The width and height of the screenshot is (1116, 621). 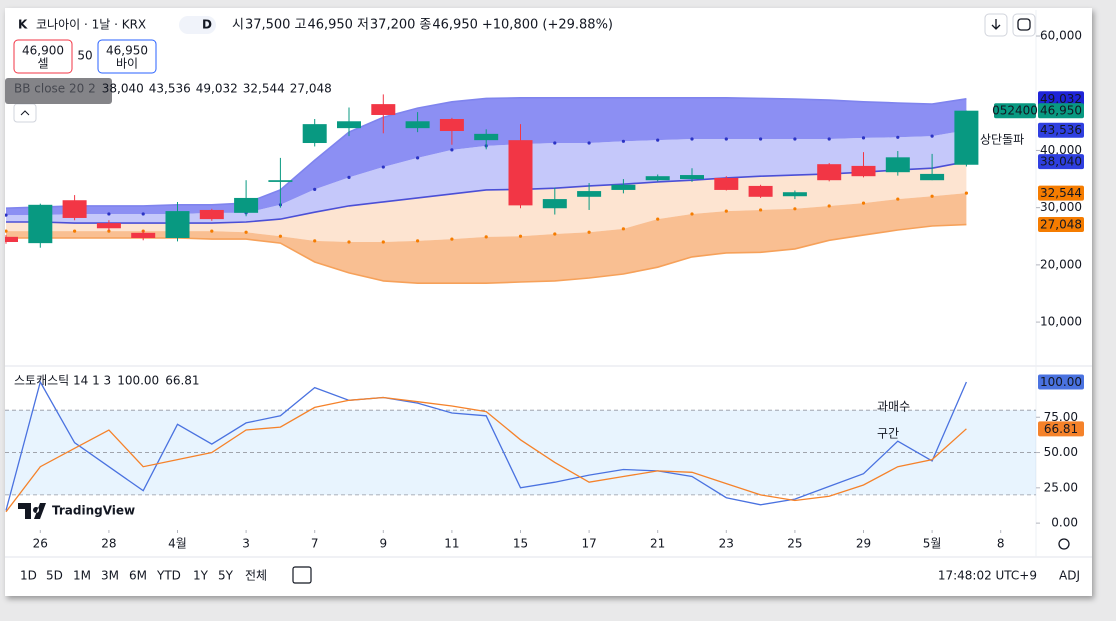 I want to click on settings-icon, so click(x=1064, y=544).